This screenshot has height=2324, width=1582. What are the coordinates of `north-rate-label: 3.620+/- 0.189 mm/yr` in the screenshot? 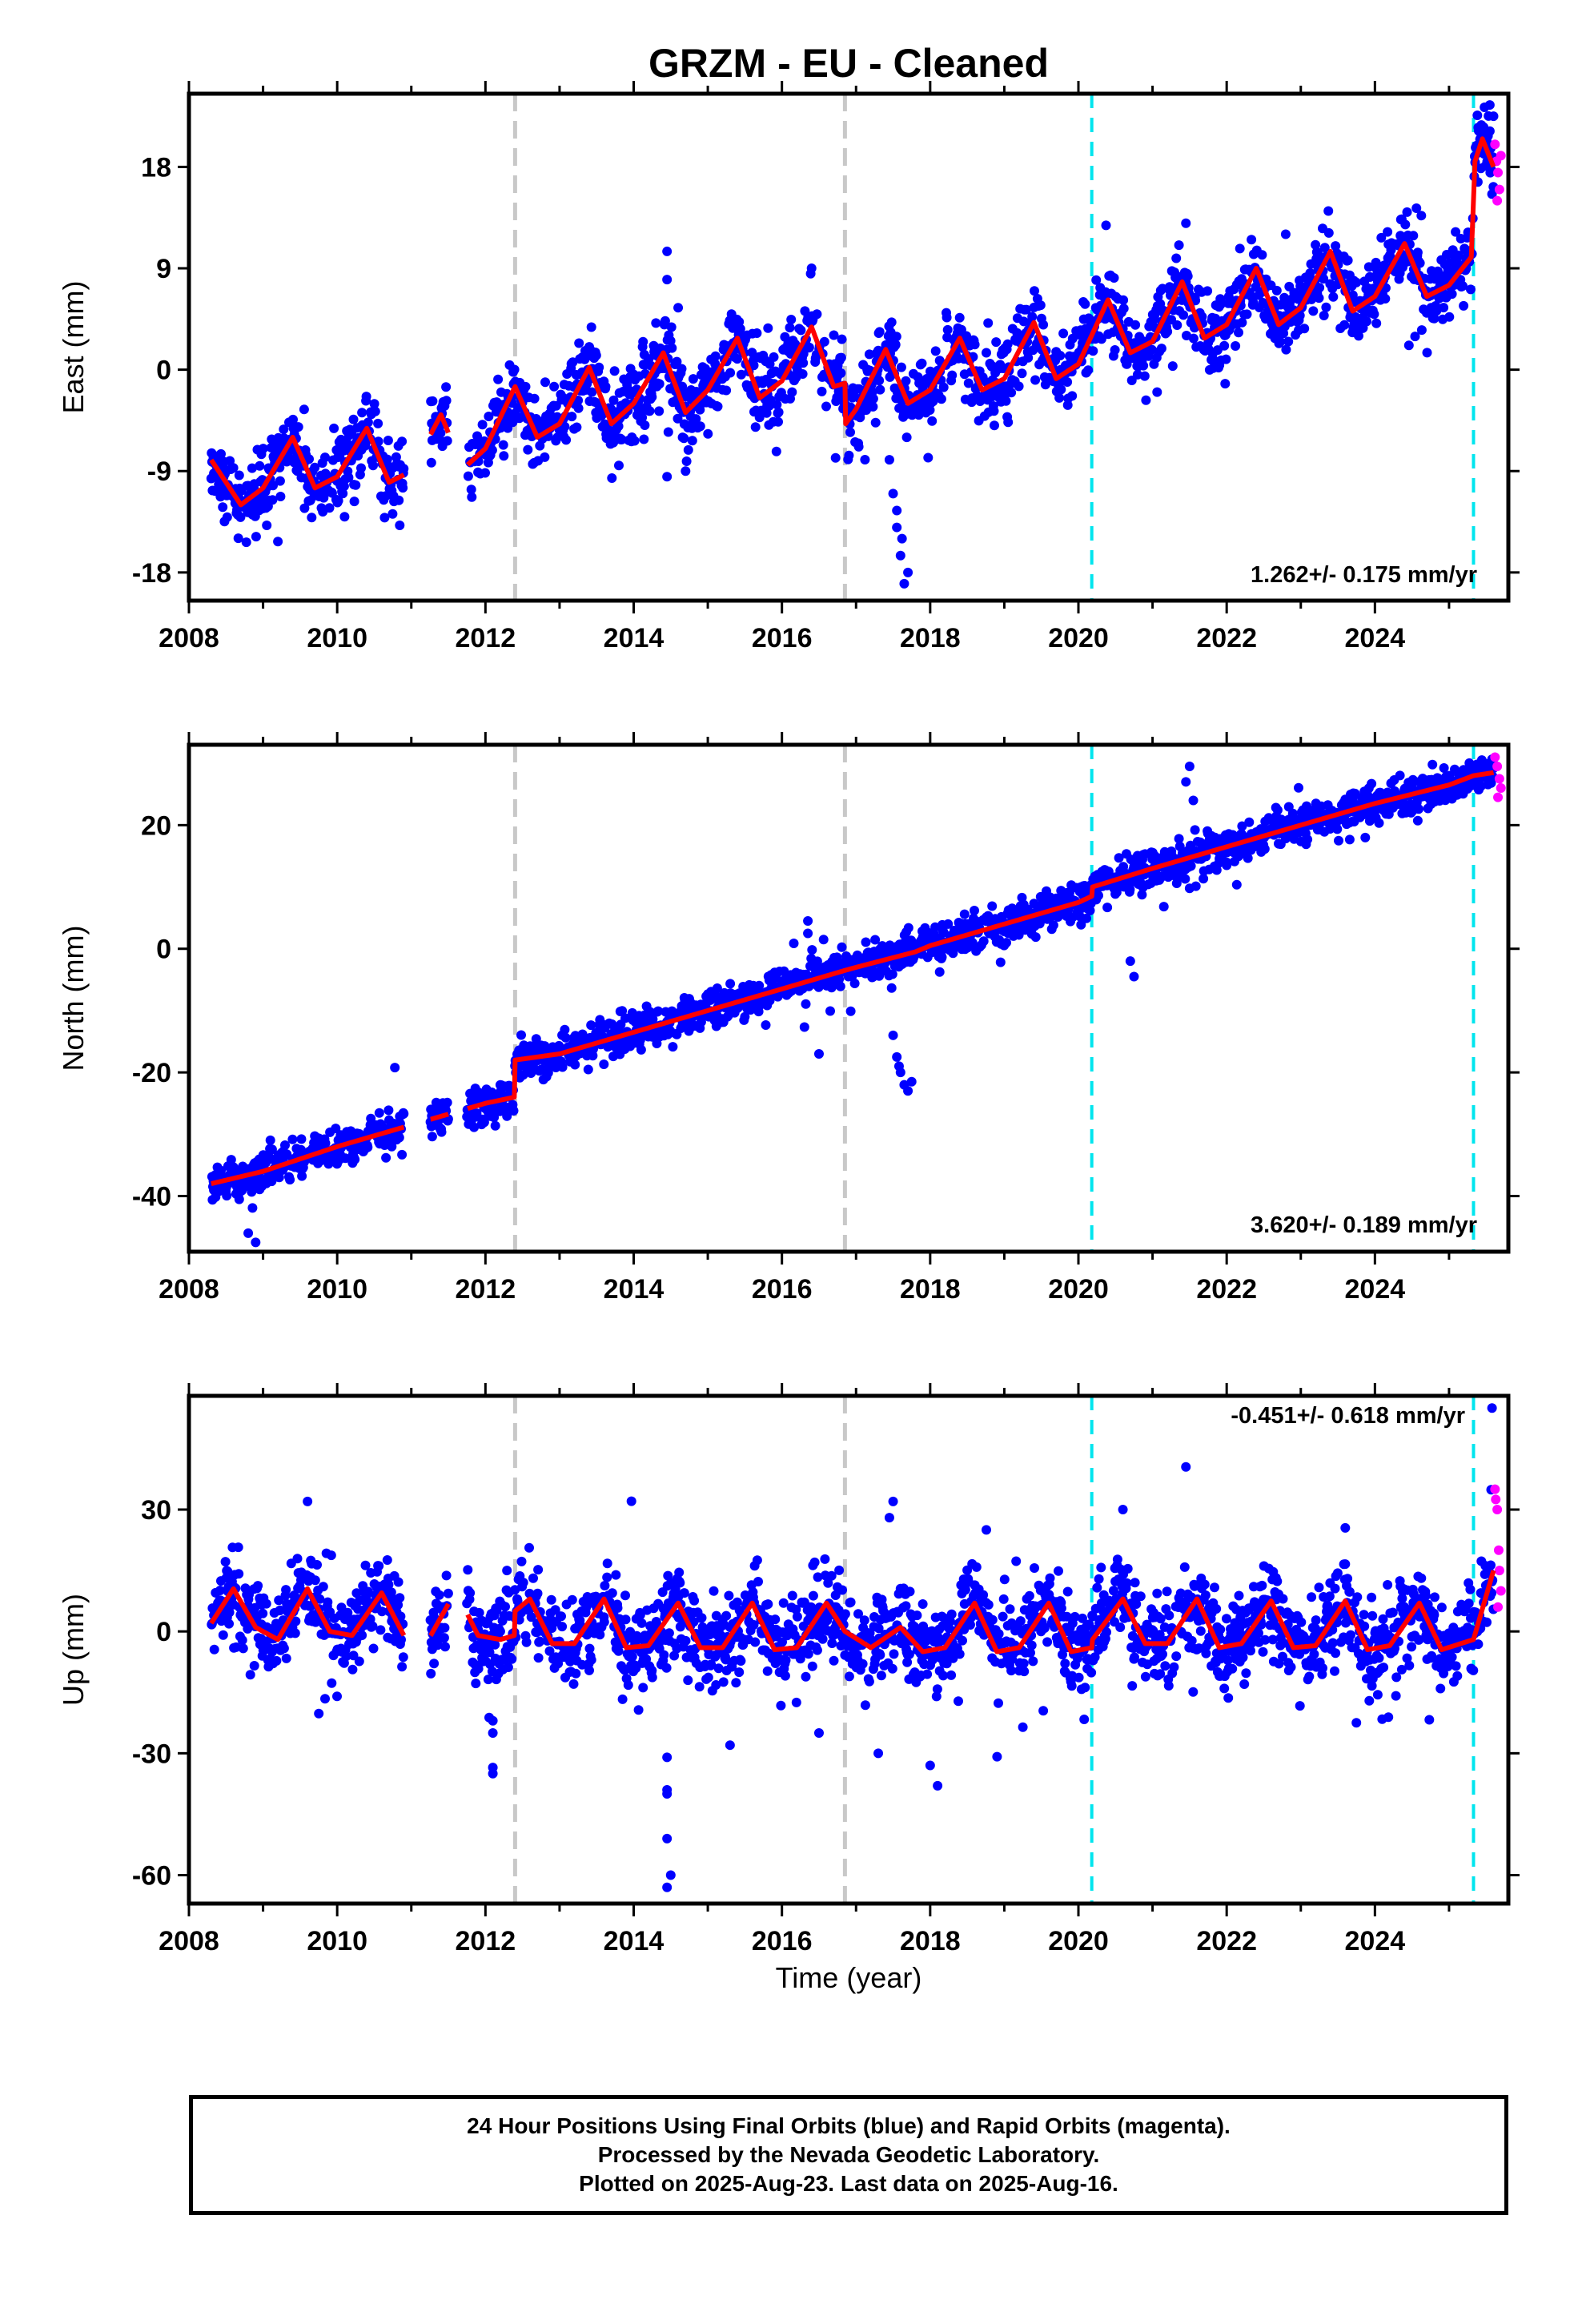 It's located at (1364, 1225).